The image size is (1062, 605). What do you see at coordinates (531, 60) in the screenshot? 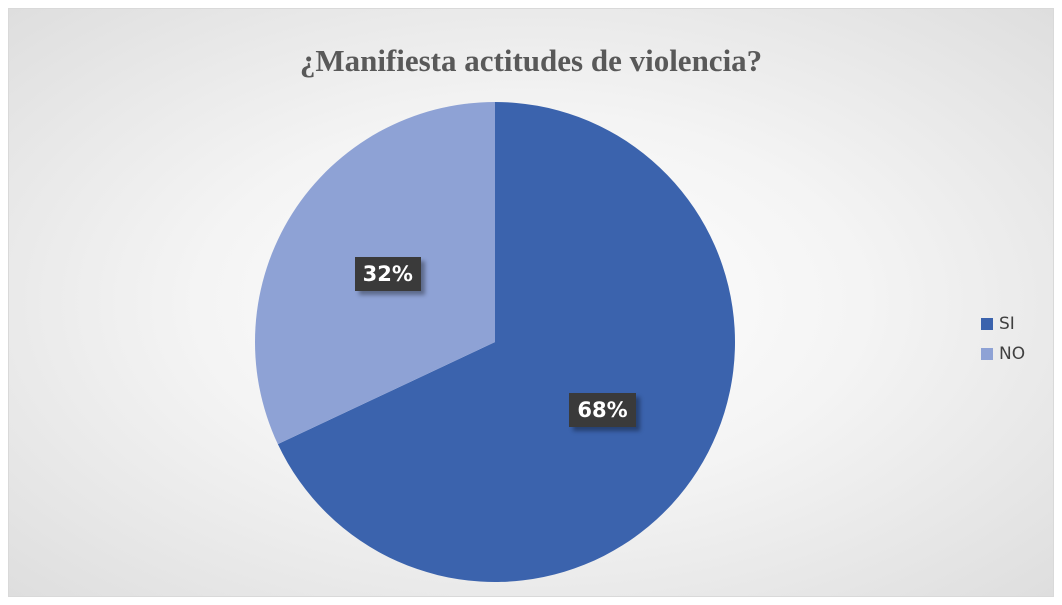
I see `chart-title: ¿Manifiesta actitudes de violencia?` at bounding box center [531, 60].